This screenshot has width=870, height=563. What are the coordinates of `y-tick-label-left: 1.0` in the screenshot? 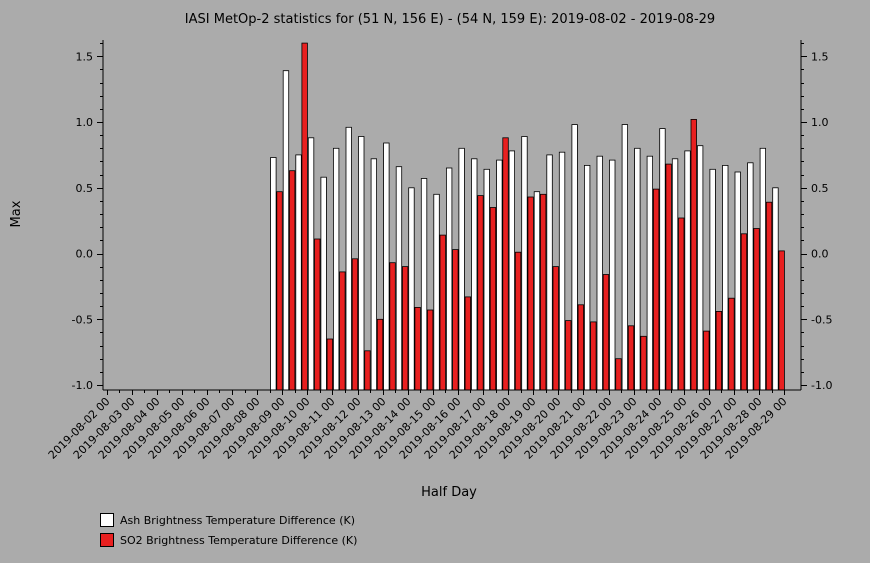 It's located at (85, 122).